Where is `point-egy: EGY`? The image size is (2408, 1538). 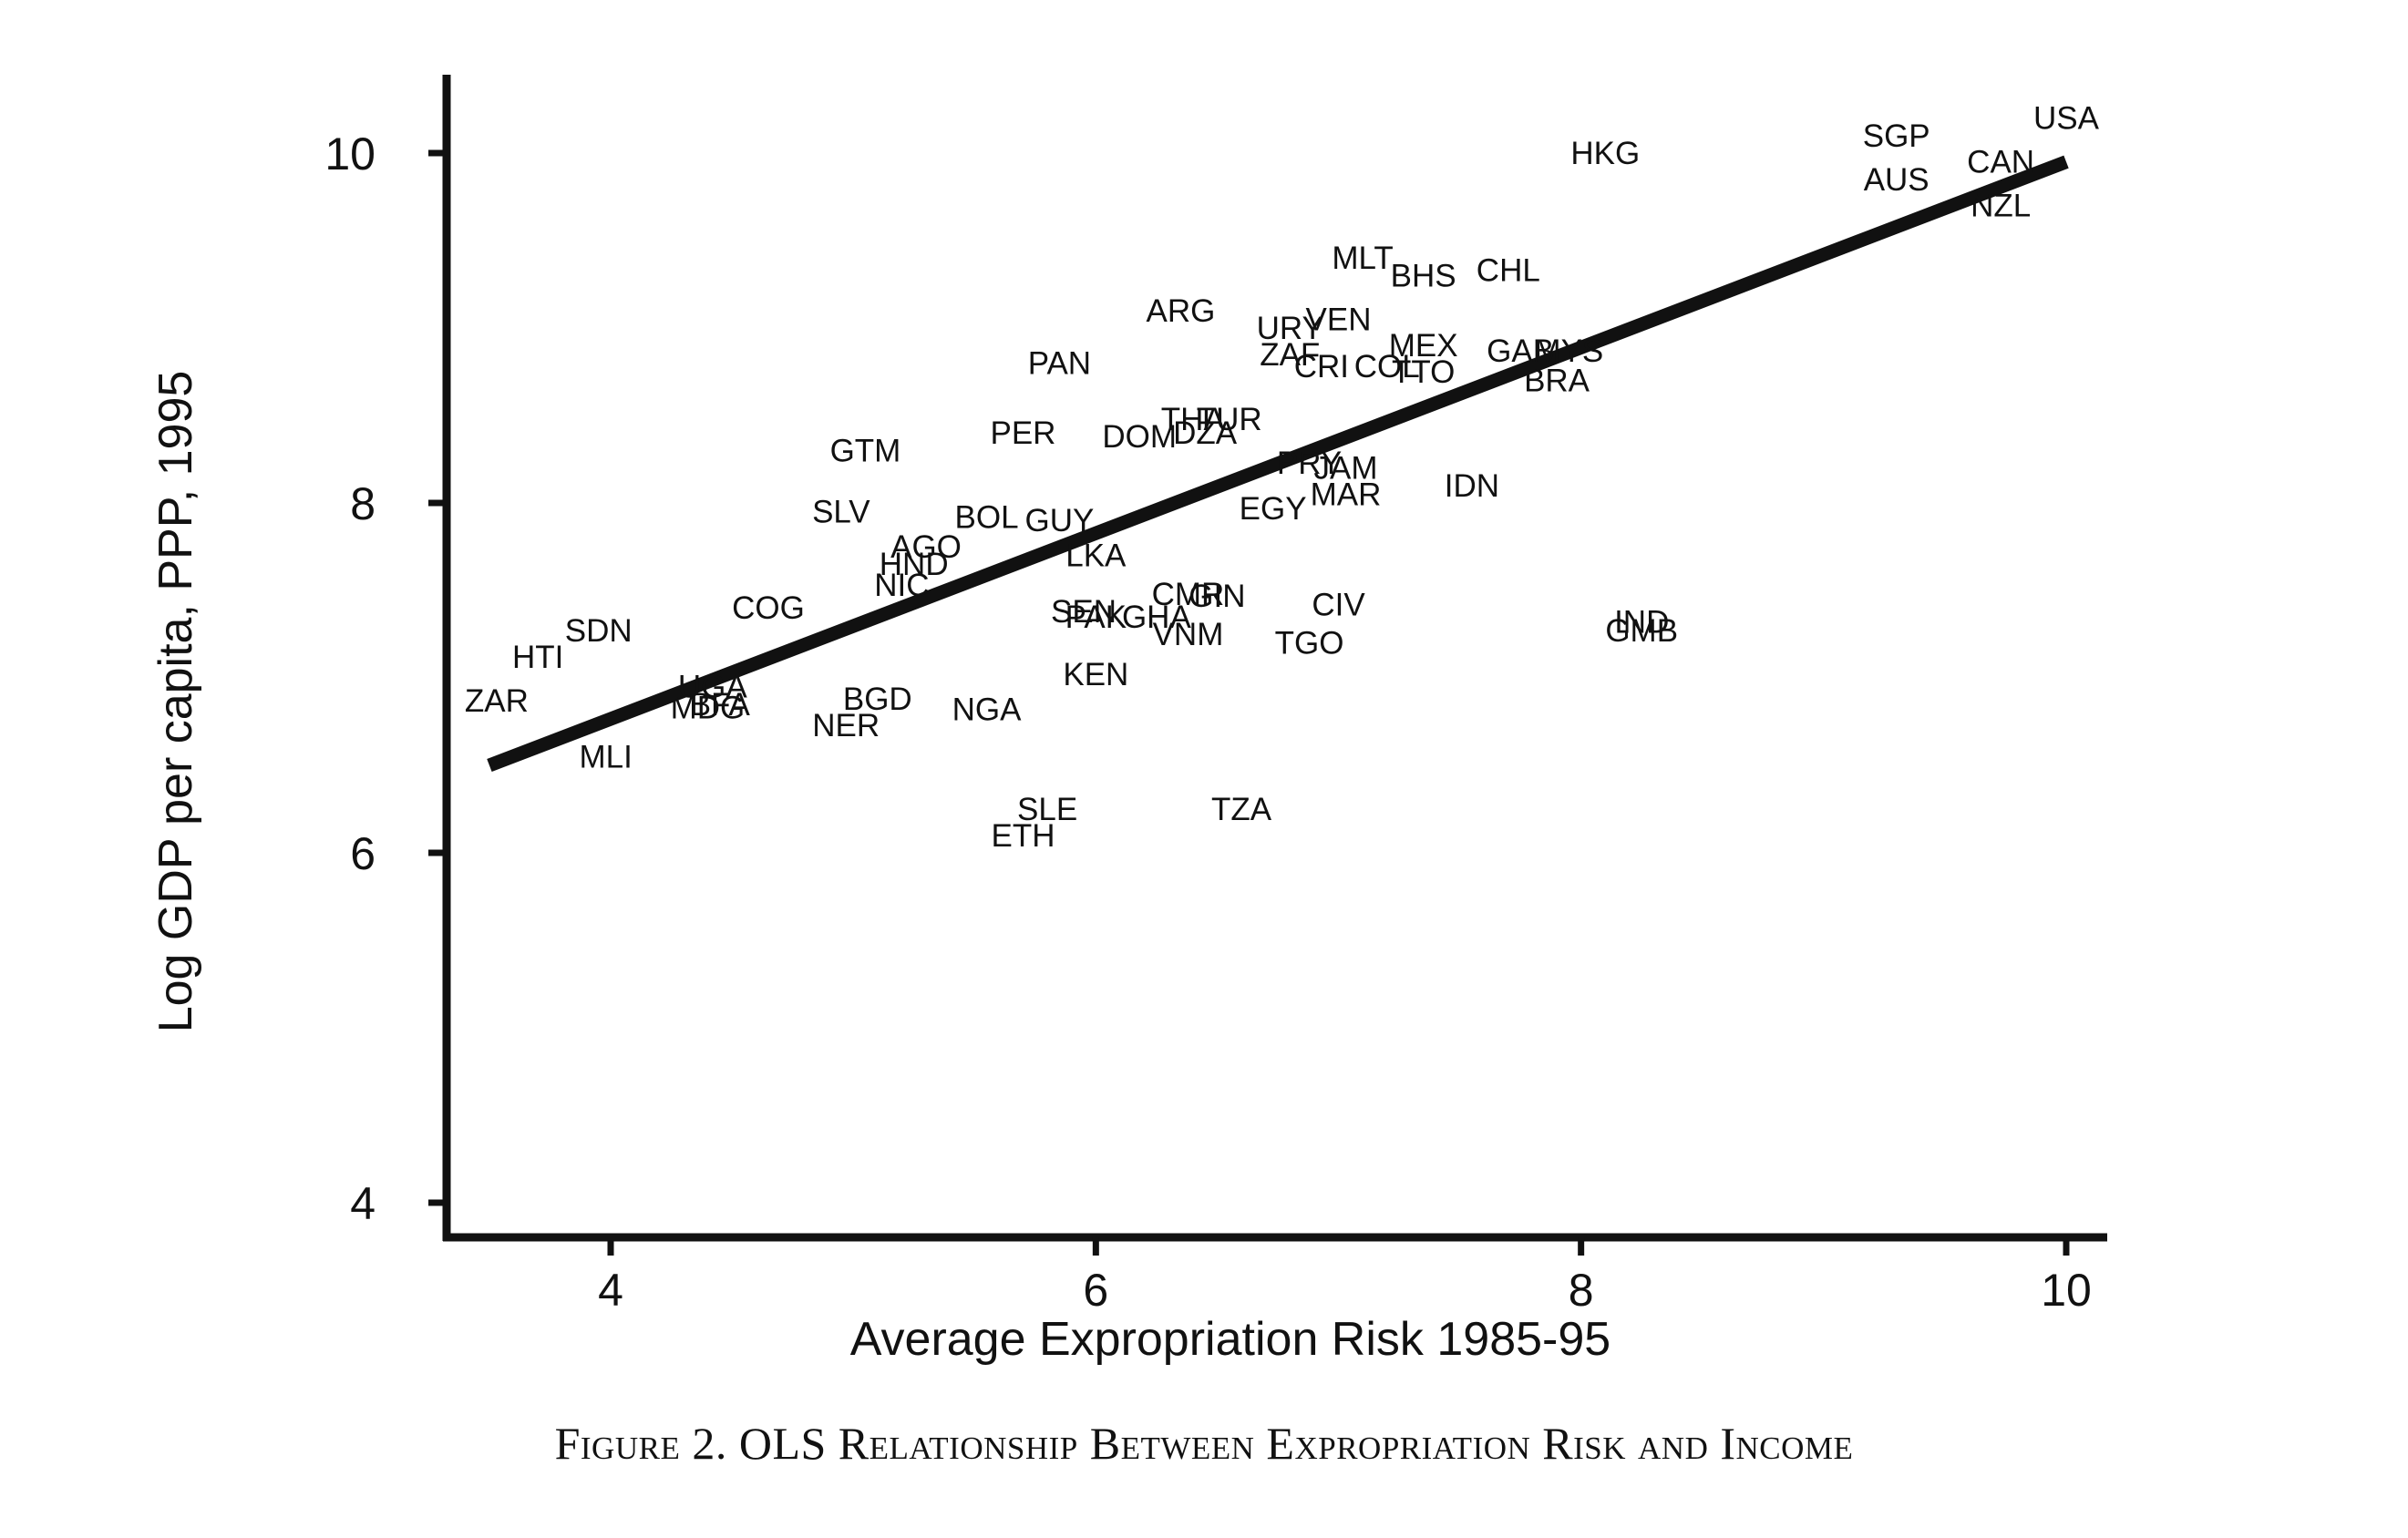
point-egy: EGY is located at coordinates (1274, 509).